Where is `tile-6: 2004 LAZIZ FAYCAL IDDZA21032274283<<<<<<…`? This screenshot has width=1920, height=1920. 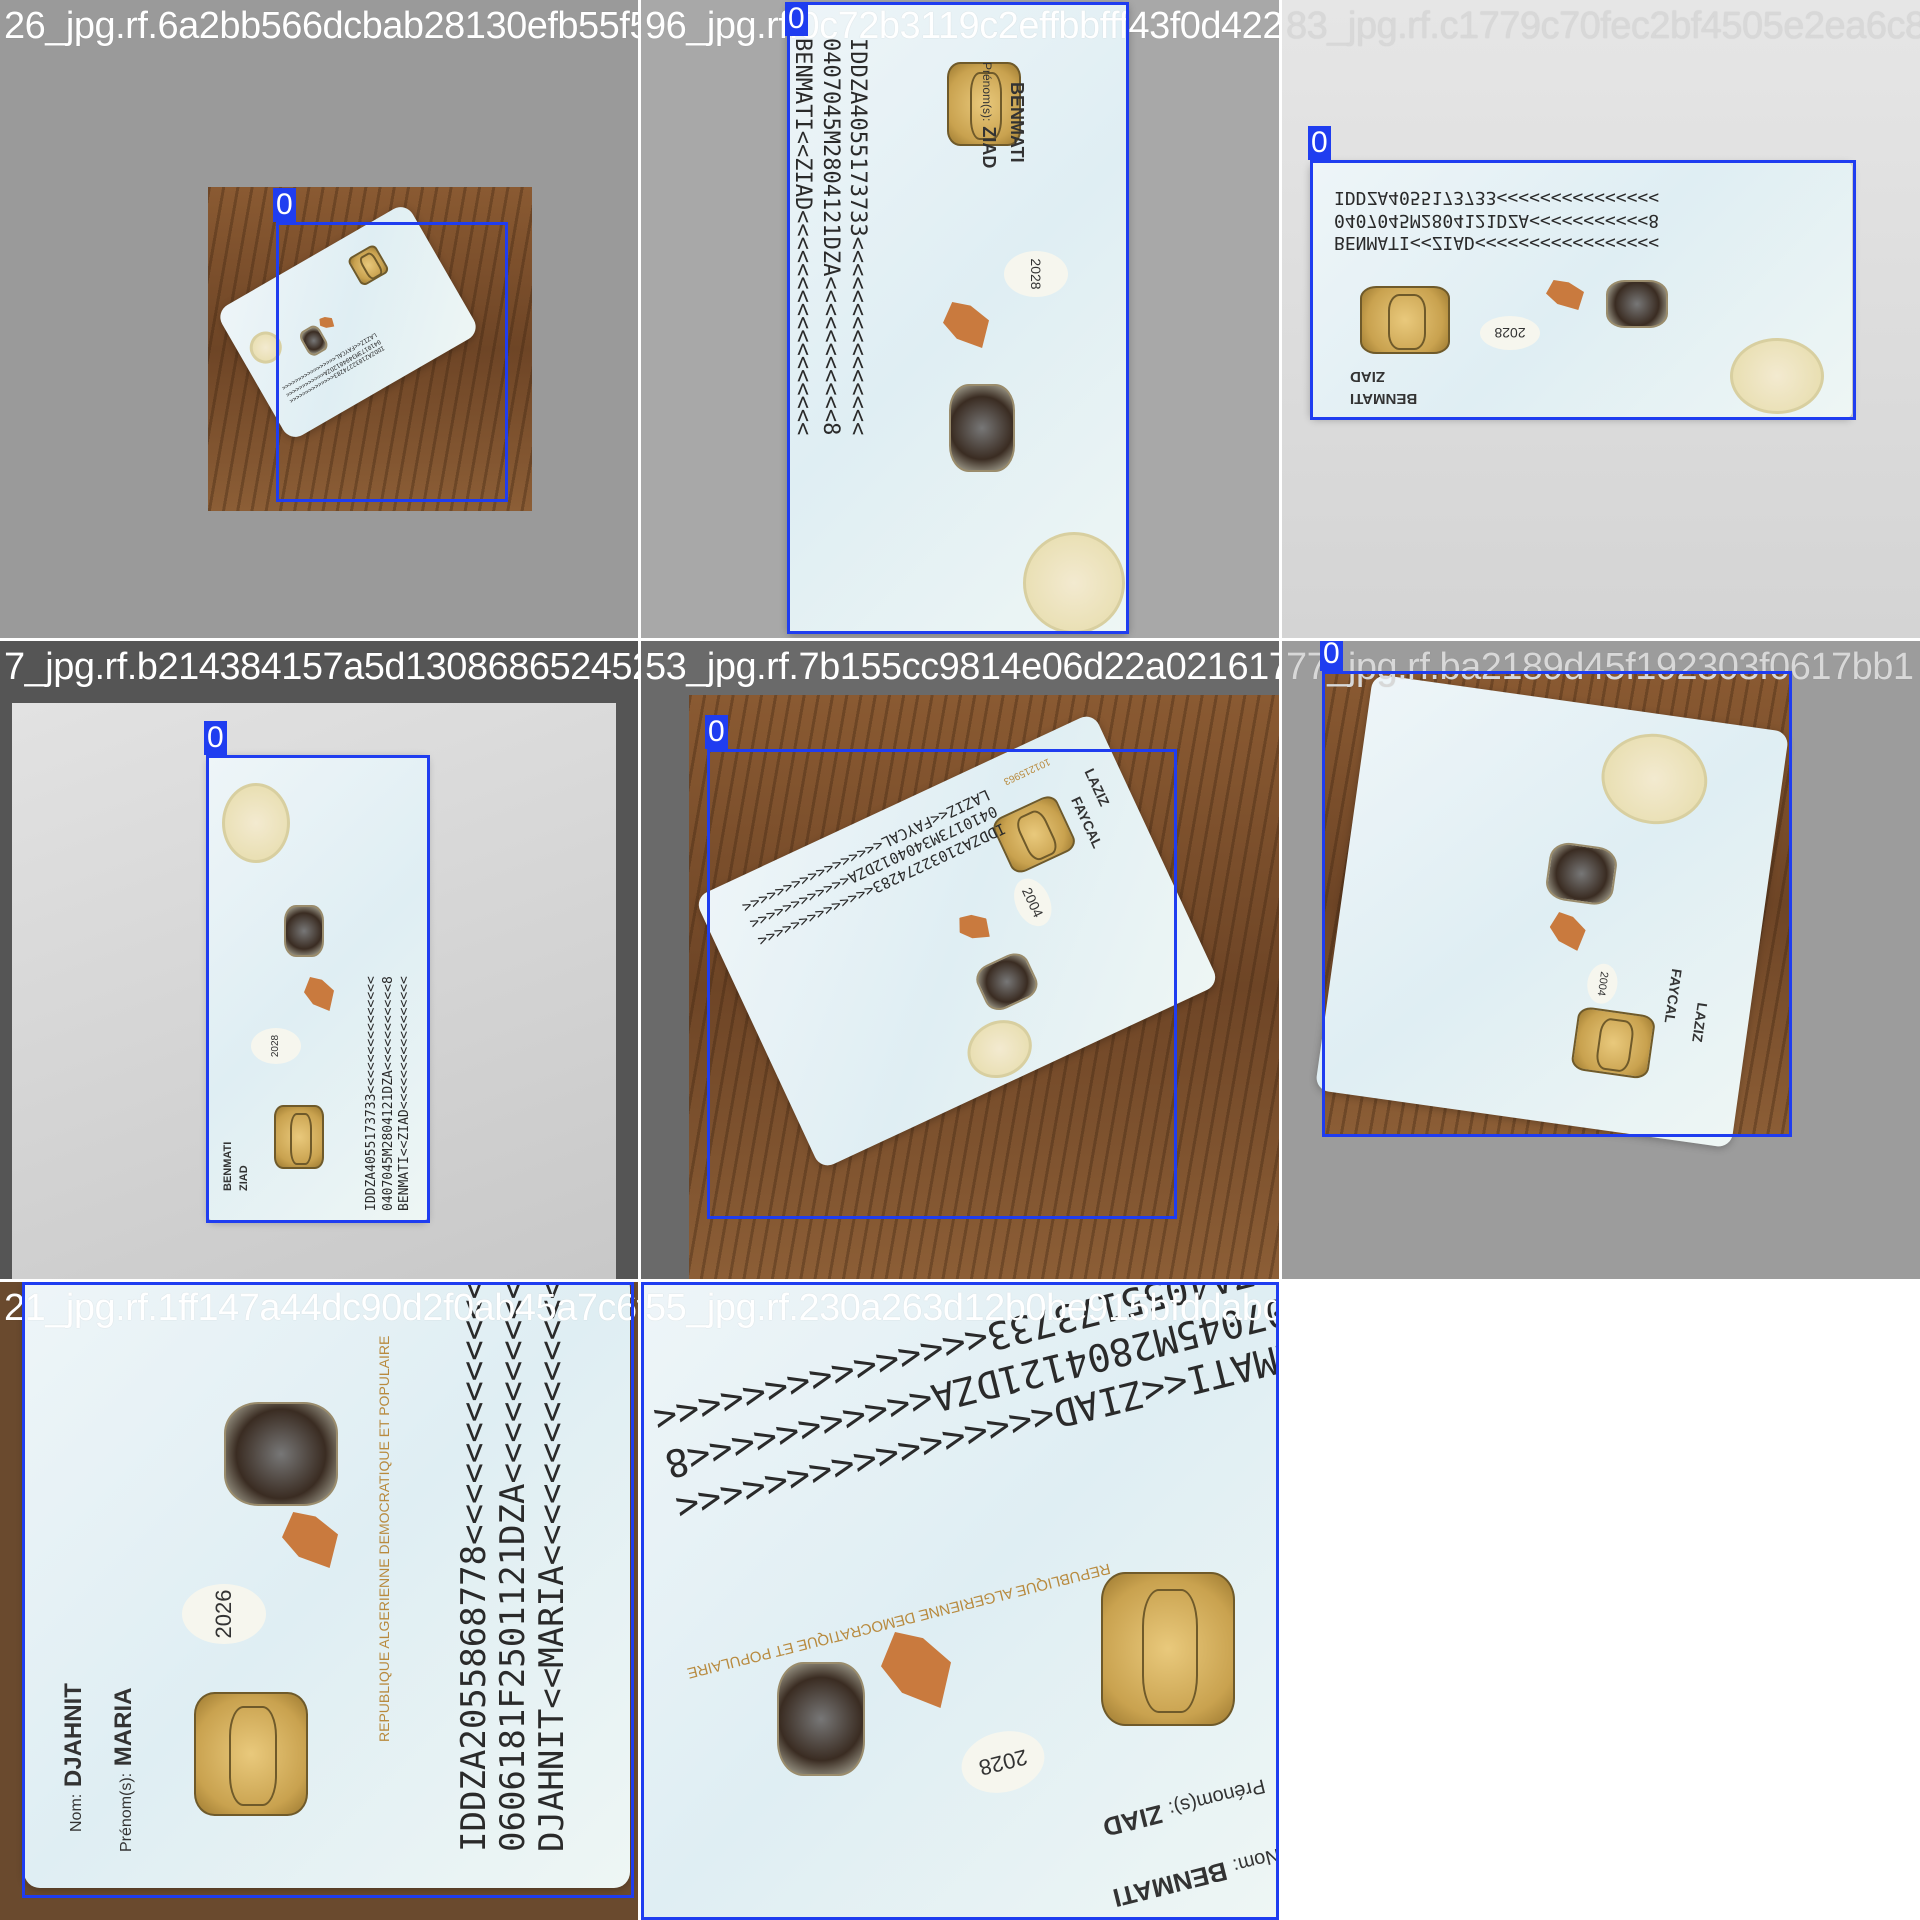 tile-6: 2004 LAZIZ FAYCAL IDDZA21032274283<<<<<<… is located at coordinates (1601, 960).